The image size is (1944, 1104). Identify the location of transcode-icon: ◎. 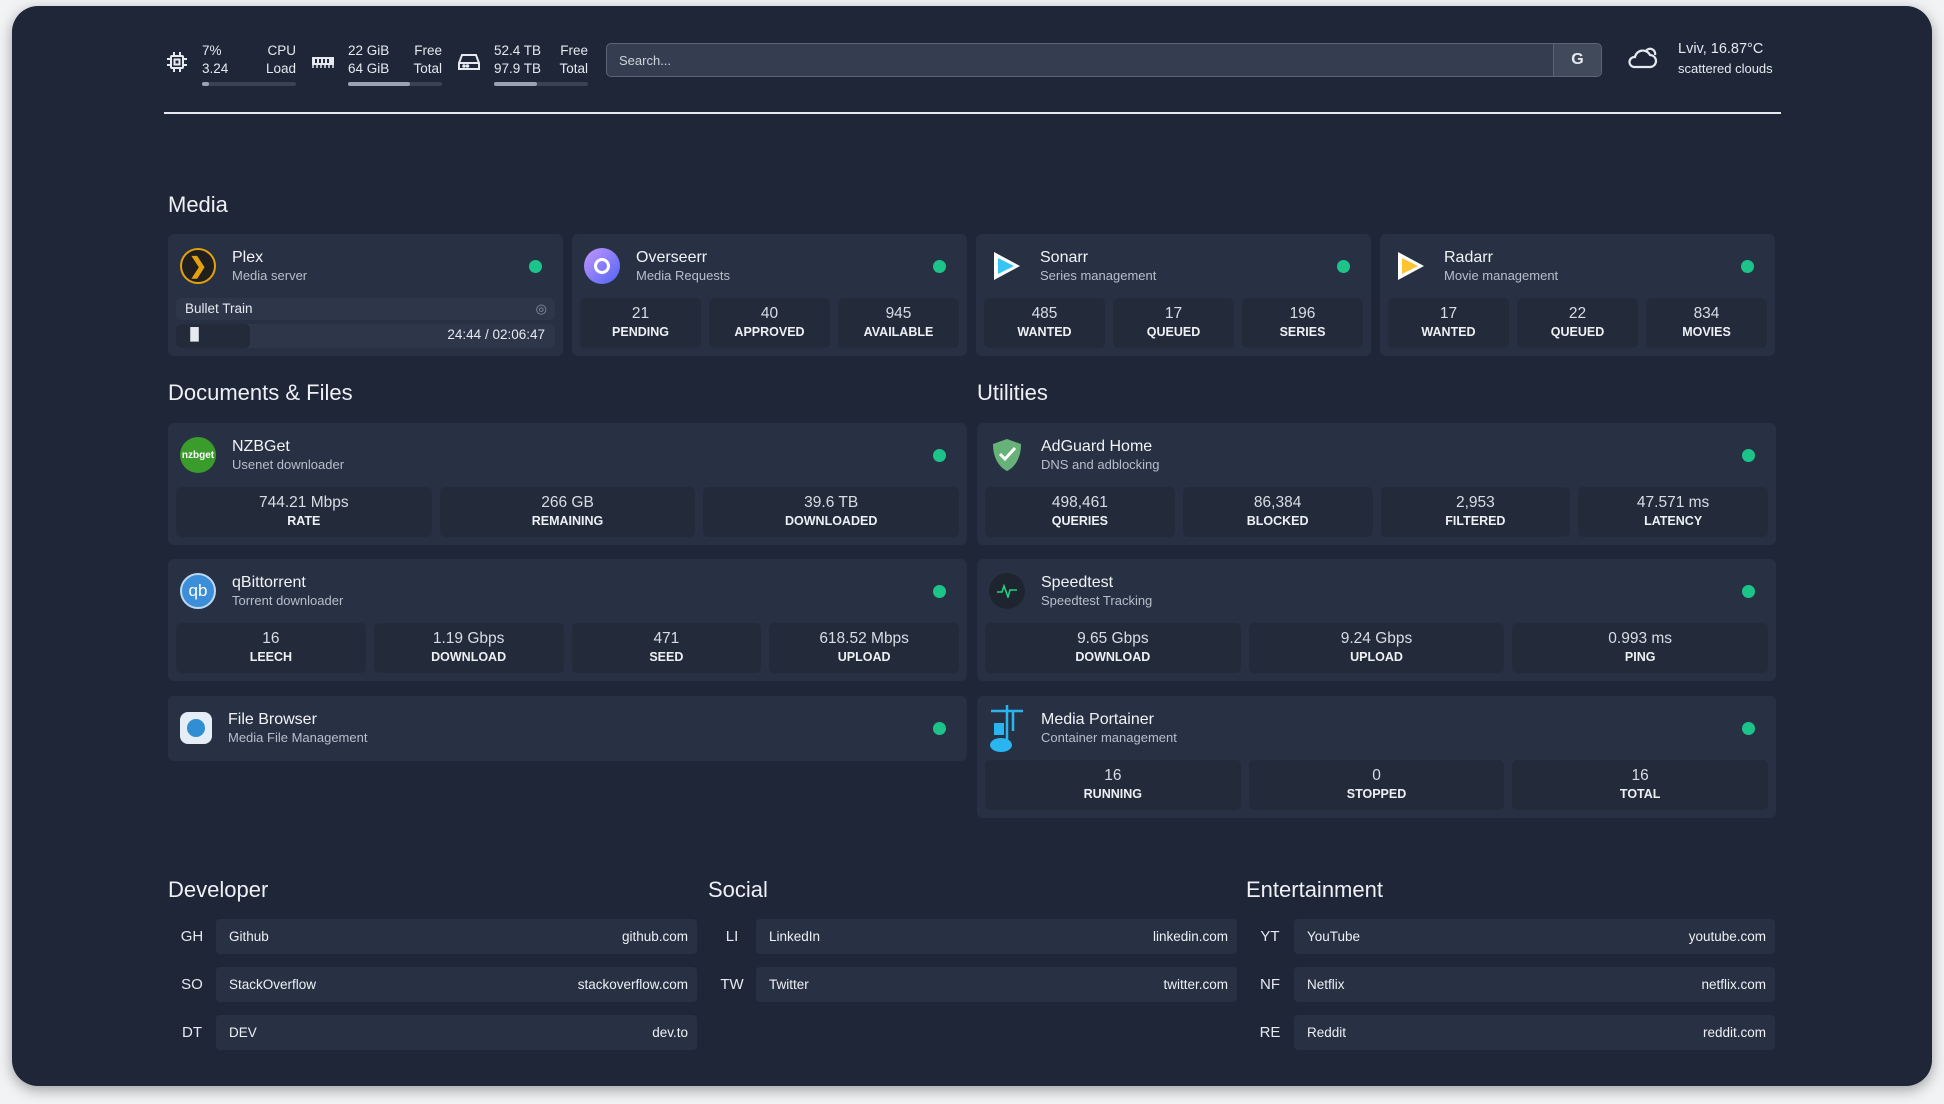
(541, 308).